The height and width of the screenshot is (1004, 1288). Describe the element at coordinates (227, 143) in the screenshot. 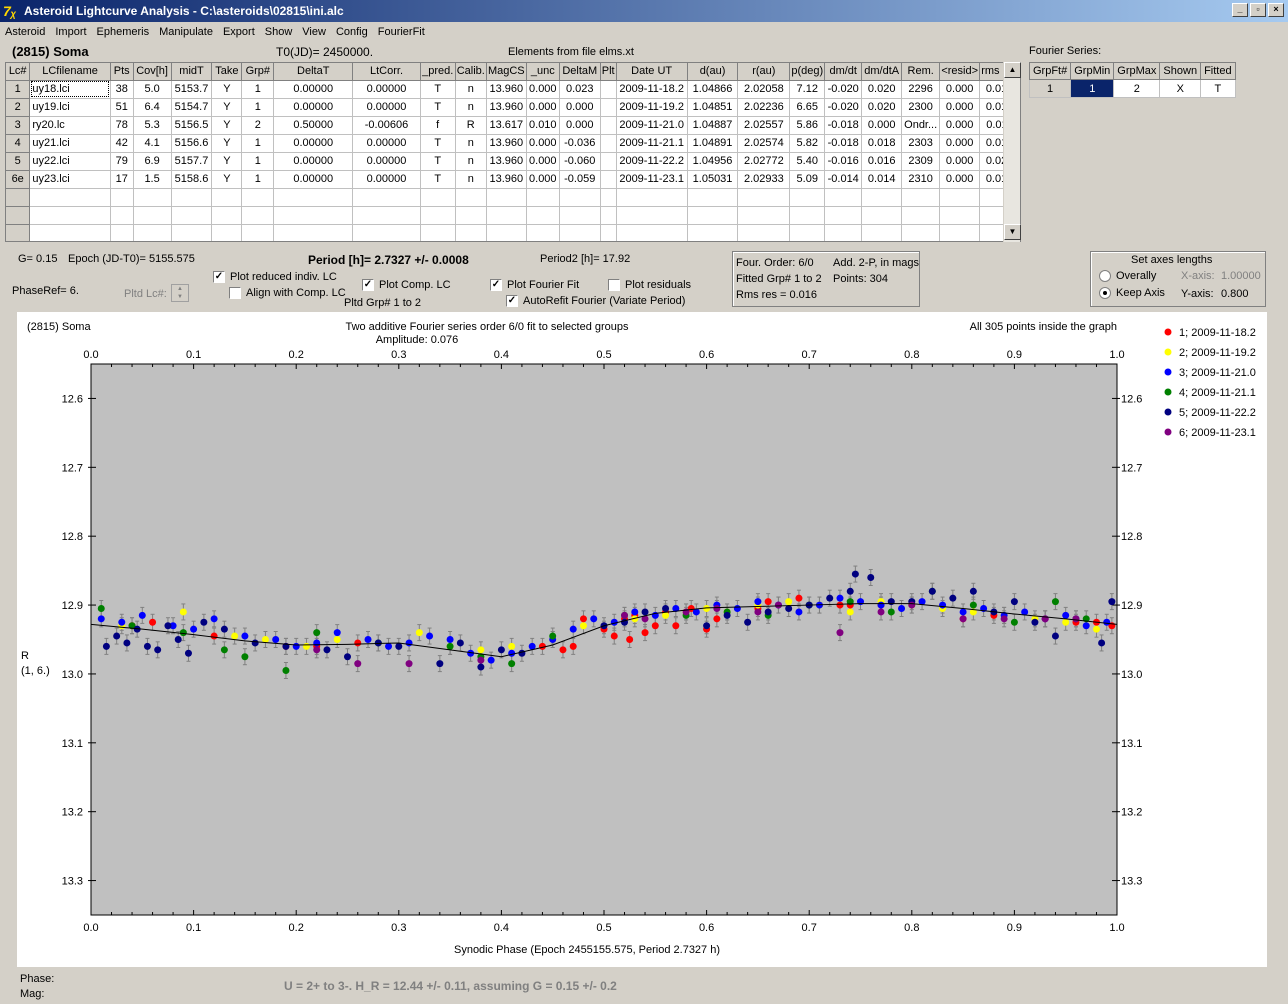

I see `table-cell: Y` at that location.